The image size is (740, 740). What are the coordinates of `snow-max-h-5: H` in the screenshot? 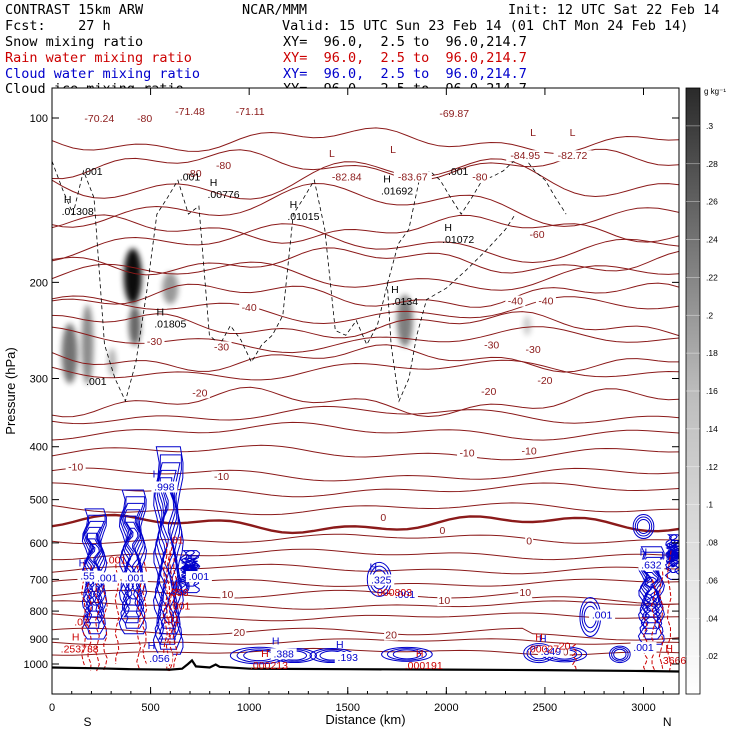 It's located at (161, 313).